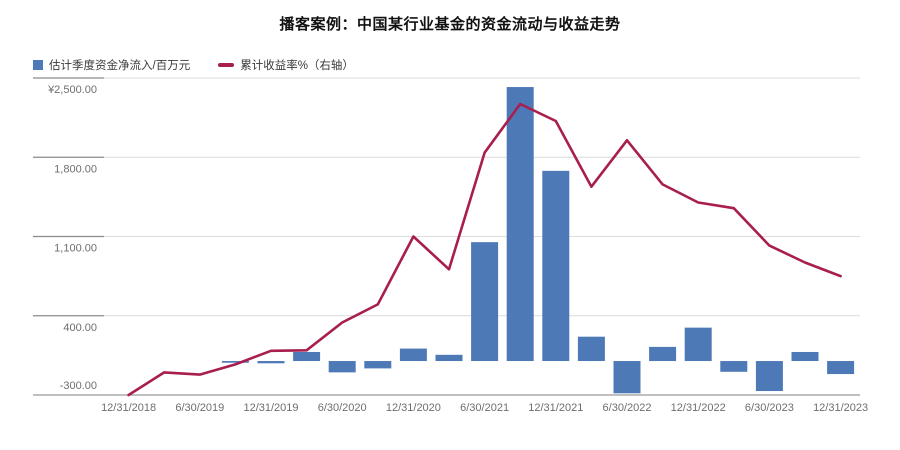 The height and width of the screenshot is (450, 900). Describe the element at coordinates (297, 66) in the screenshot. I see `legend-label-cumulative-return: 累计收益率%（右轴）` at that location.